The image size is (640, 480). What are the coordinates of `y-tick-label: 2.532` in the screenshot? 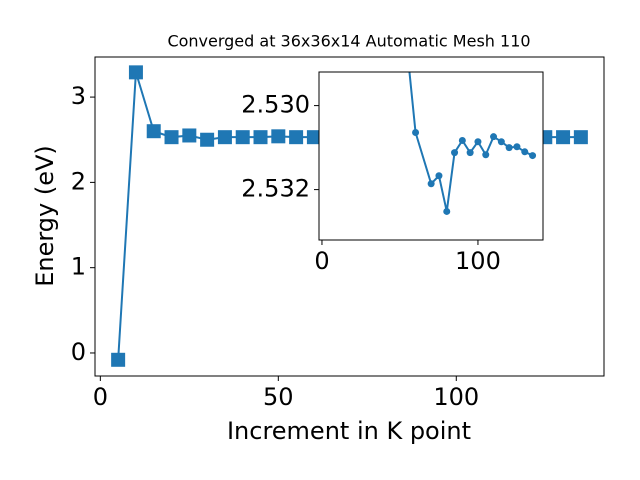 It's located at (275, 189).